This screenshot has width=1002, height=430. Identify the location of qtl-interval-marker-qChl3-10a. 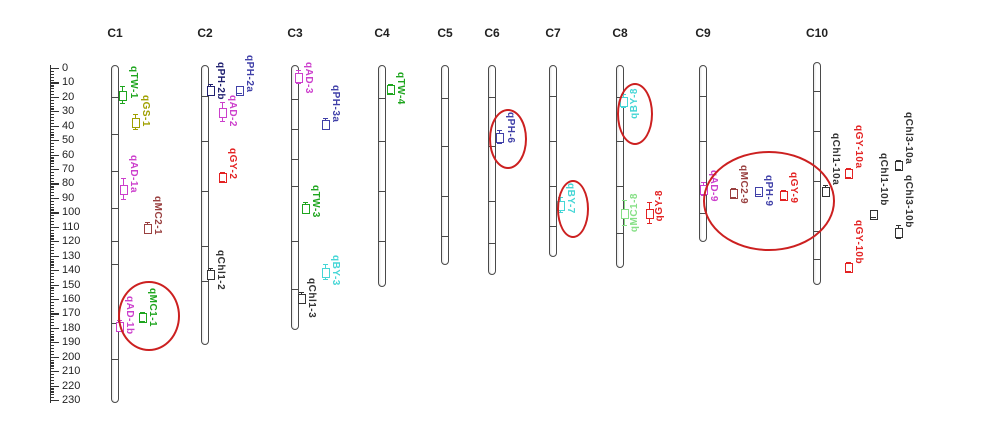
(899, 165).